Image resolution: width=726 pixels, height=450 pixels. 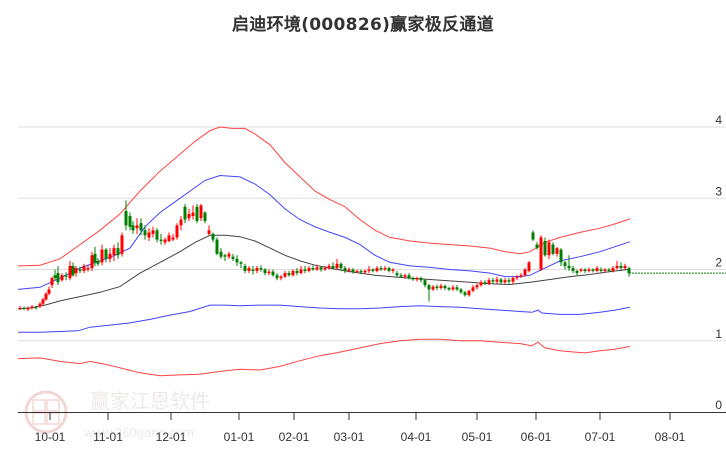 What do you see at coordinates (718, 191) in the screenshot?
I see `y-tick-label: 3` at bounding box center [718, 191].